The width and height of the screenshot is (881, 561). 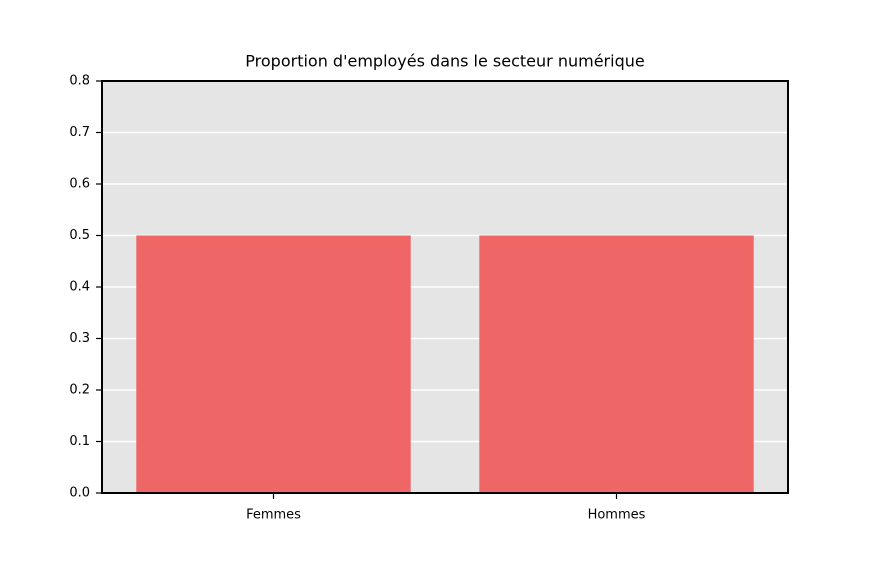 What do you see at coordinates (79, 441) in the screenshot?
I see `y-tick-label: 0.1` at bounding box center [79, 441].